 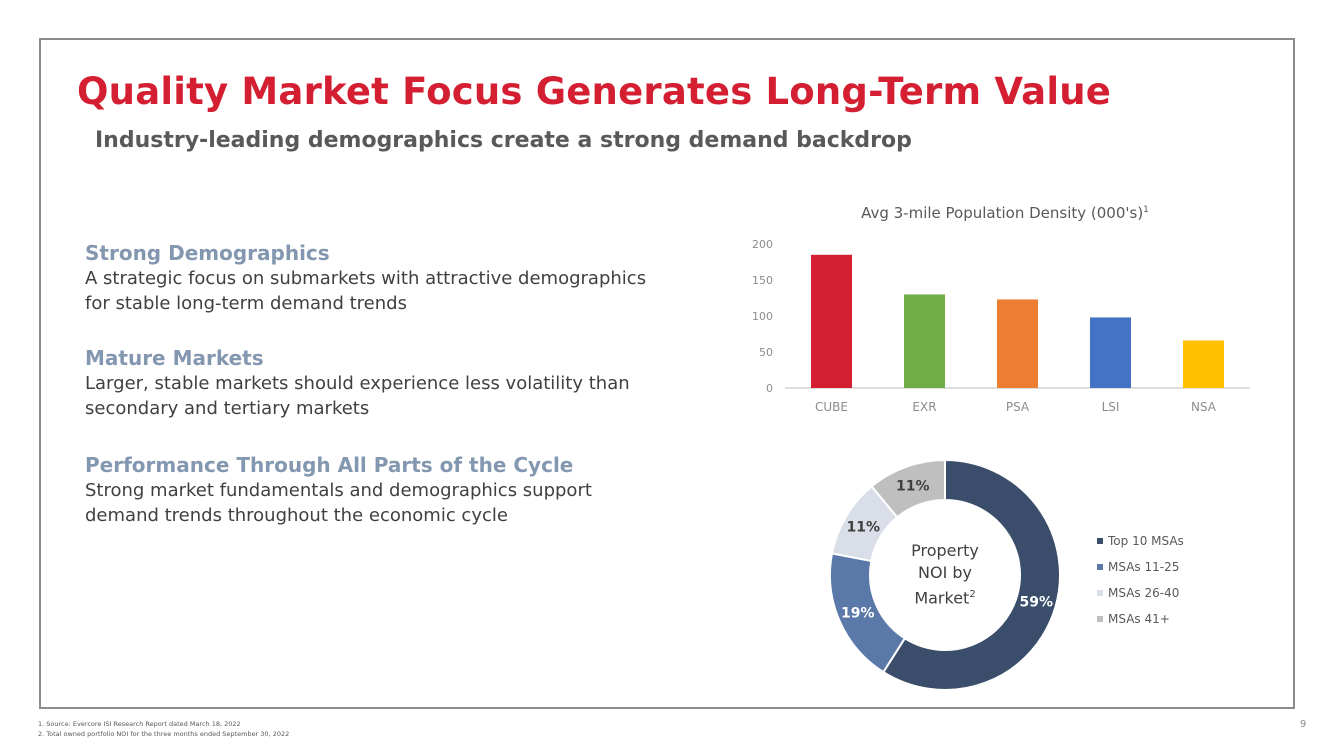 I want to click on legend-label: MSAs 11-25, so click(x=1144, y=567).